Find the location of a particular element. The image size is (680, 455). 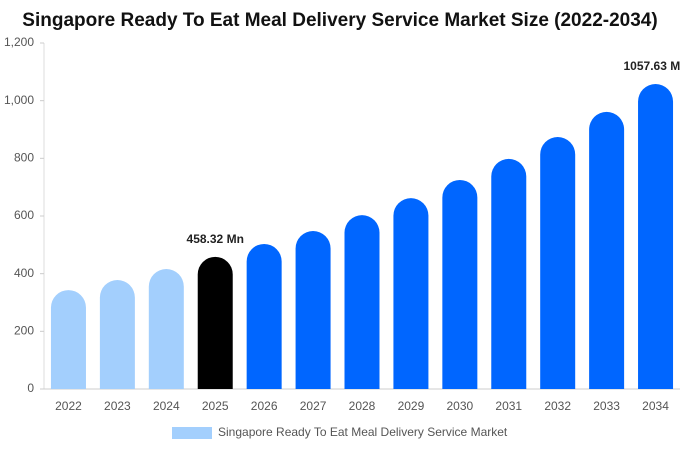

x-tick-label: 2031 is located at coordinates (508, 406).